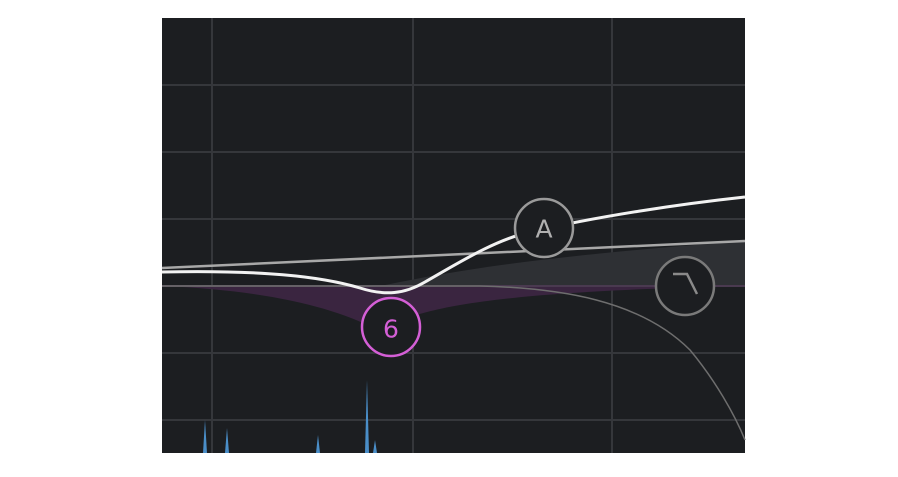 The height and width of the screenshot is (477, 898). I want to click on node-6: 6, so click(391, 327).